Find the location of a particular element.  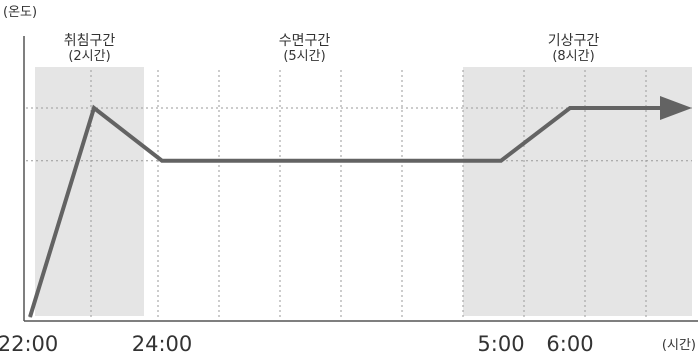

zone-duration-2: (5시간) is located at coordinates (304, 56).